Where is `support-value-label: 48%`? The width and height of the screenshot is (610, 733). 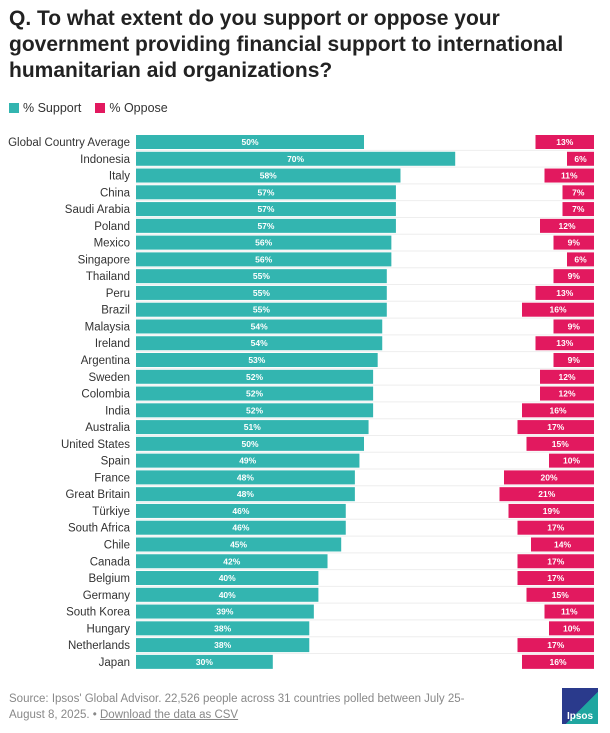 support-value-label: 48% is located at coordinates (245, 477).